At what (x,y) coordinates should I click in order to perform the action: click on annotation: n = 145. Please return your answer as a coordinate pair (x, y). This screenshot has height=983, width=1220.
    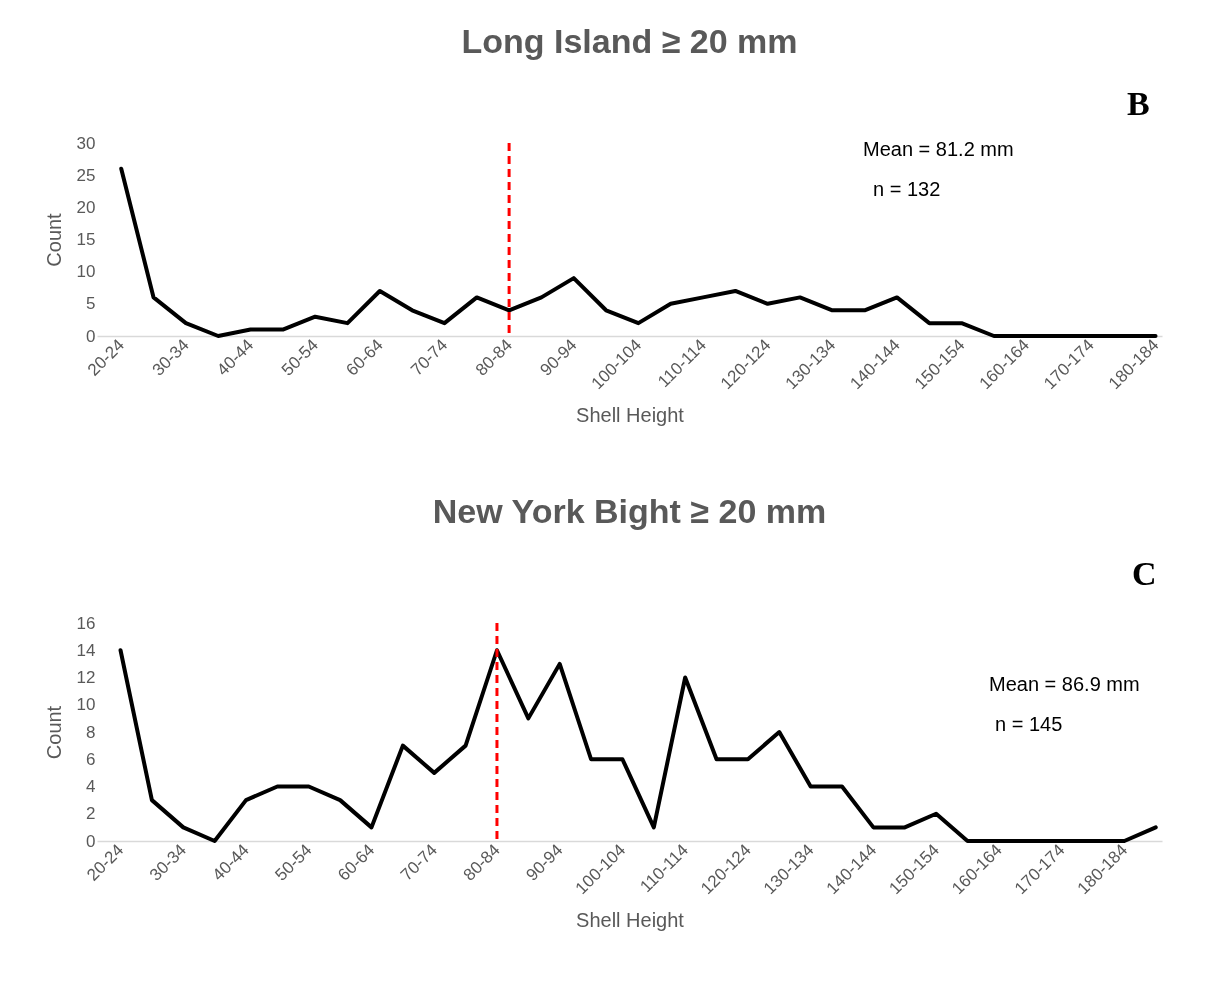
    Looking at the image, I should click on (1029, 724).